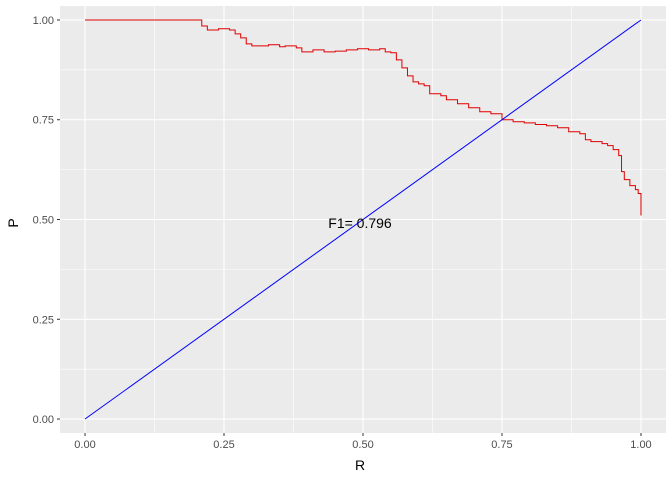 The width and height of the screenshot is (672, 480). I want to click on y-axis-title: P, so click(13, 222).